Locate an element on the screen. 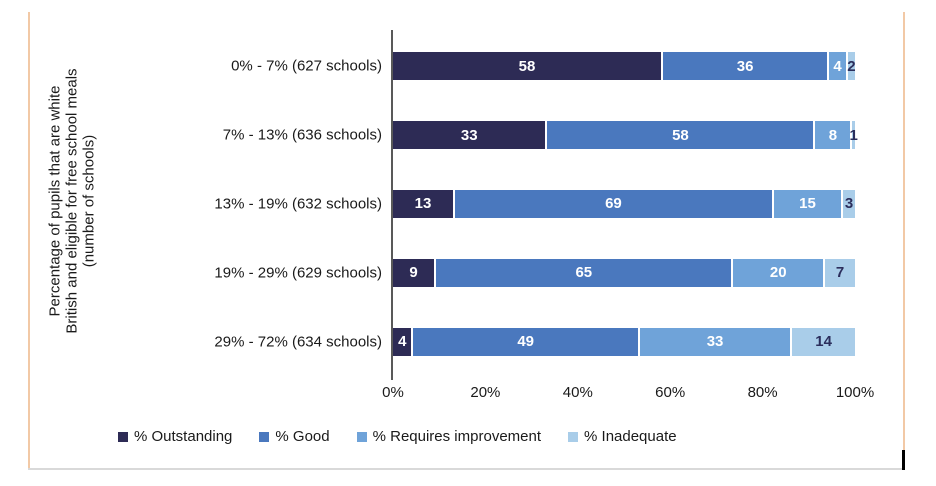 Image resolution: width=936 pixels, height=486 pixels. bar-segment: 8 is located at coordinates (832, 135).